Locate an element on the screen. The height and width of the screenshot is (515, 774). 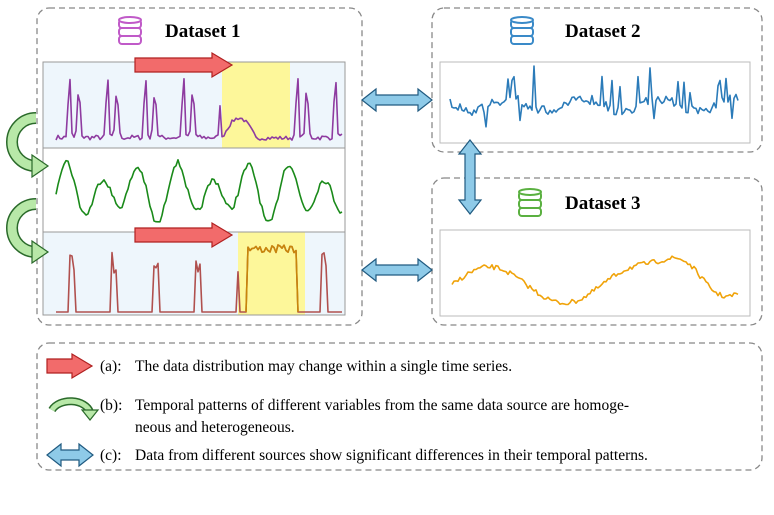
legend-label: (a): is located at coordinates (111, 366).